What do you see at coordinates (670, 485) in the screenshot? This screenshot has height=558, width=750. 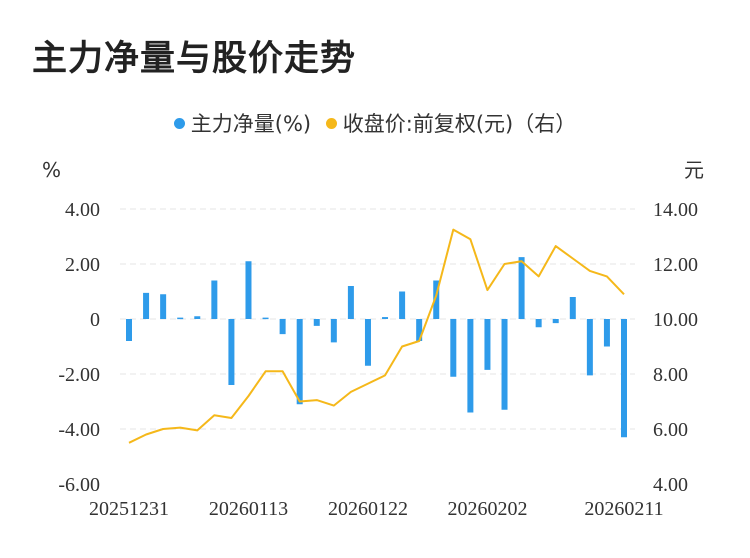 I see `right-tick-label: 4.00` at bounding box center [670, 485].